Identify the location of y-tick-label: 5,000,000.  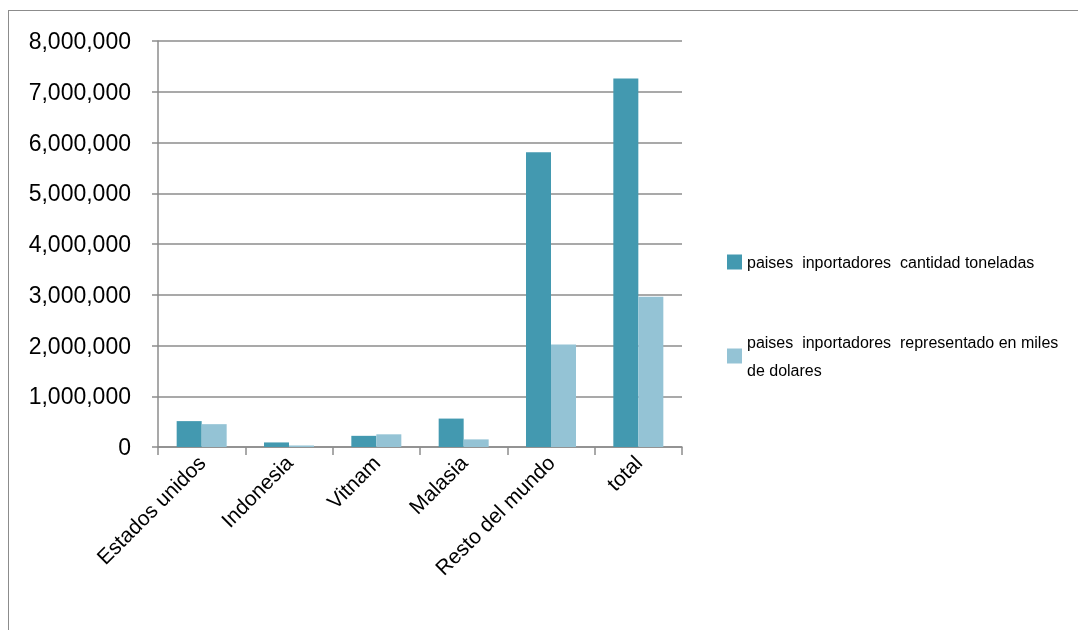
(79, 193).